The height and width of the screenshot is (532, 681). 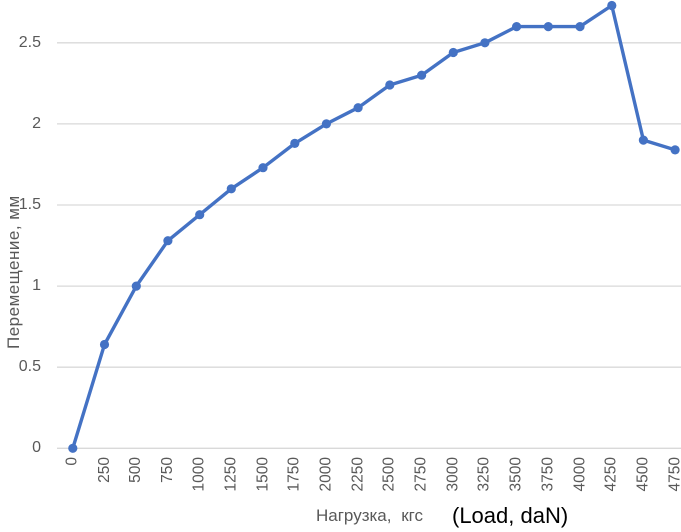 What do you see at coordinates (421, 474) in the screenshot?
I see `x-tick-label: 2750` at bounding box center [421, 474].